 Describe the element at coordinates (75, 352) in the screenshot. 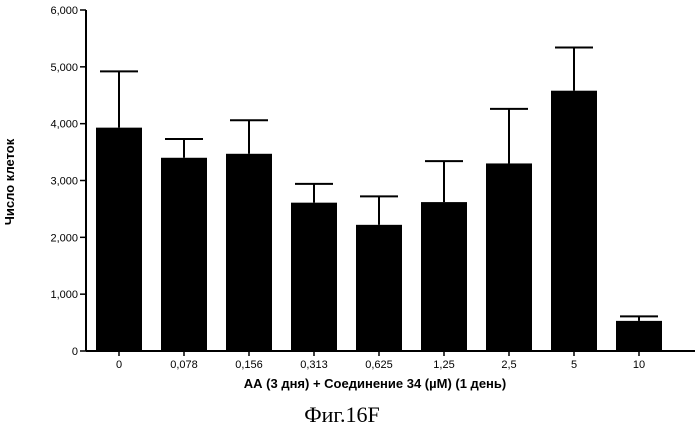

I see `y-tick-label: 0` at that location.